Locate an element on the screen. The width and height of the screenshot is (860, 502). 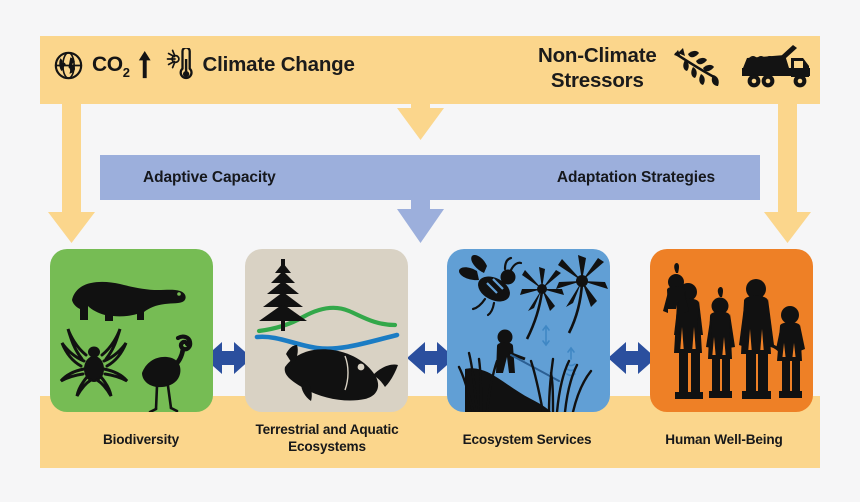
non-climate-stressors-label: Non-Climate Stressors is located at coordinates (597, 68).